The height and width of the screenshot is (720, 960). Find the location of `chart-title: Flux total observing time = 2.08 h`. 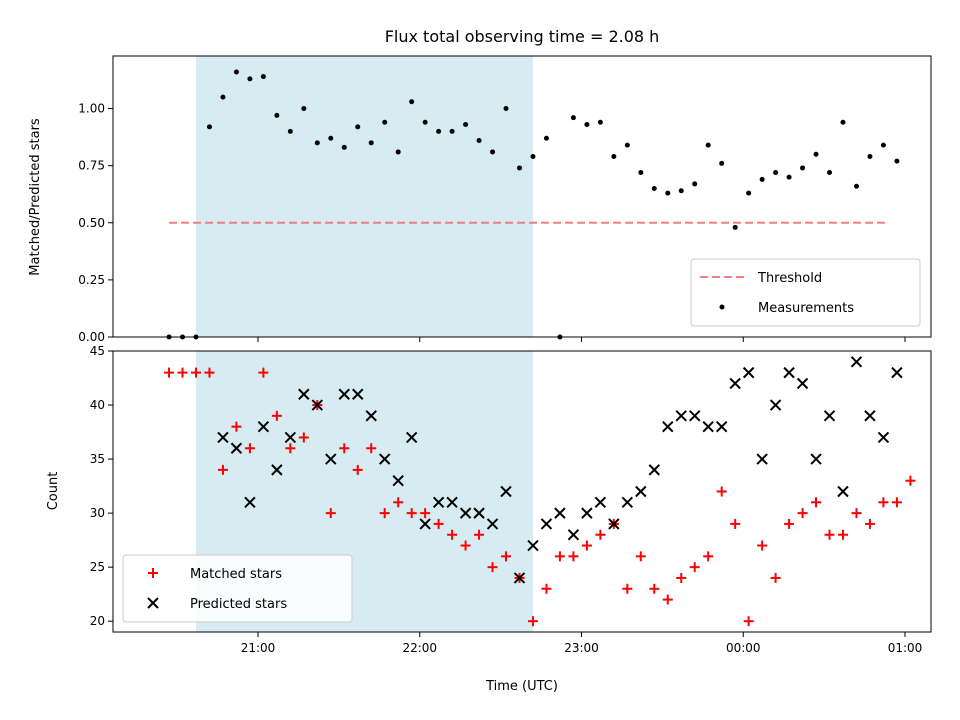

chart-title: Flux total observing time = 2.08 h is located at coordinates (522, 36).